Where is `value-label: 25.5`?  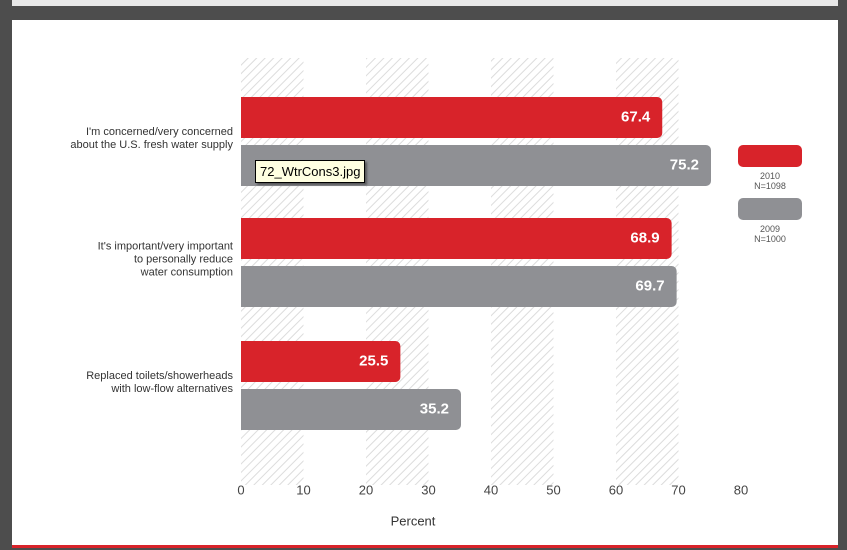
value-label: 25.5 is located at coordinates (373, 360).